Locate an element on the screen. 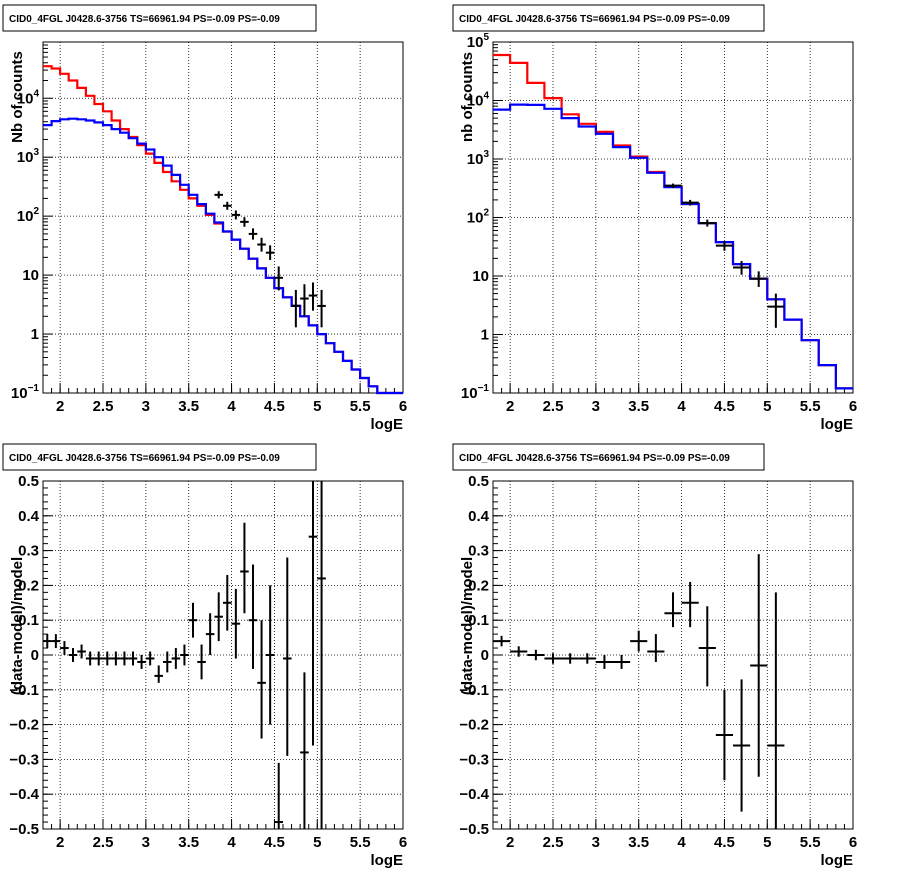 This screenshot has height=875, width=898. y-tick-label: −0.2 is located at coordinates (24, 725).